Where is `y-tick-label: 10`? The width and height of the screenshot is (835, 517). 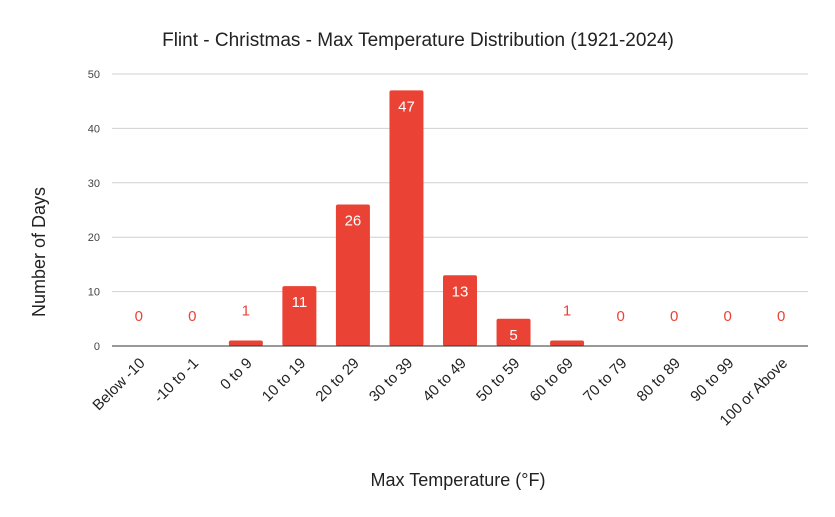 y-tick-label: 10 is located at coordinates (94, 293).